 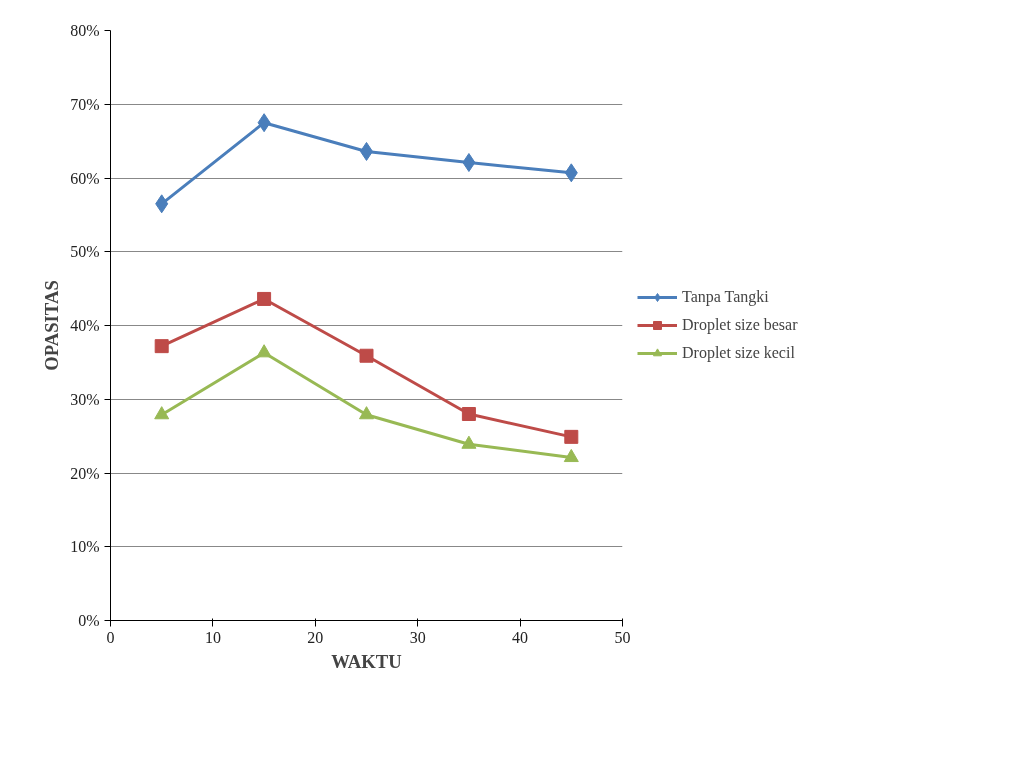 I want to click on x-tick-label: 0, so click(x=110, y=637).